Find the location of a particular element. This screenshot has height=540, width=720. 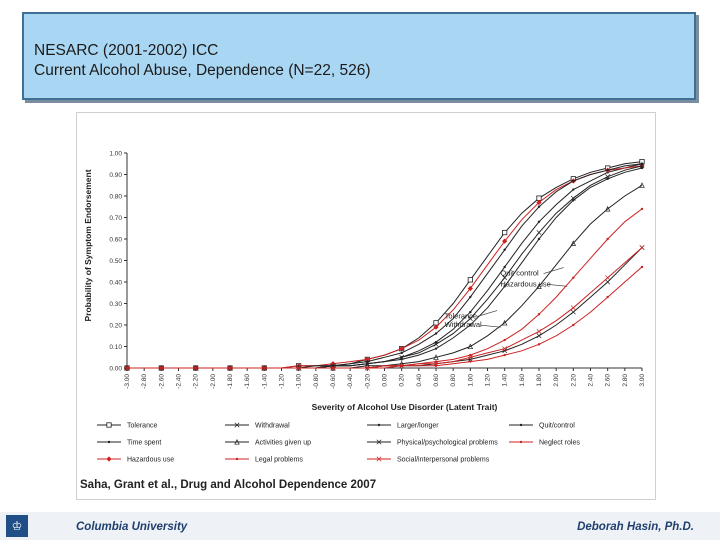

x-tick-label: -2.00 is located at coordinates (213, 381).